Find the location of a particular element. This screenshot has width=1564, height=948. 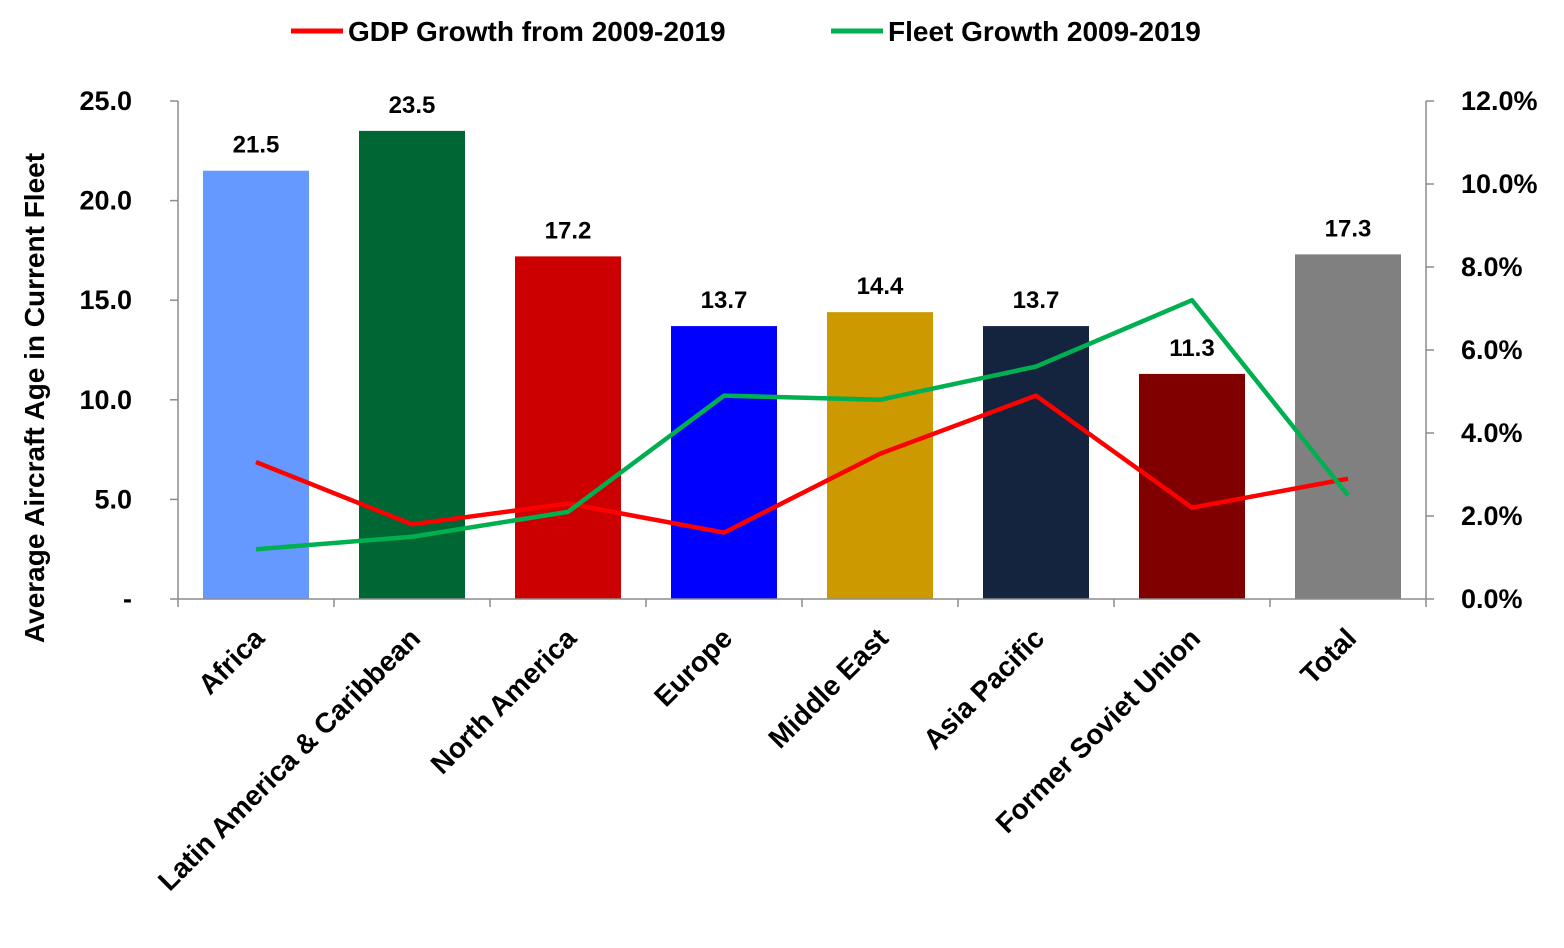

y2-tick-label: 10.0% is located at coordinates (1499, 184).